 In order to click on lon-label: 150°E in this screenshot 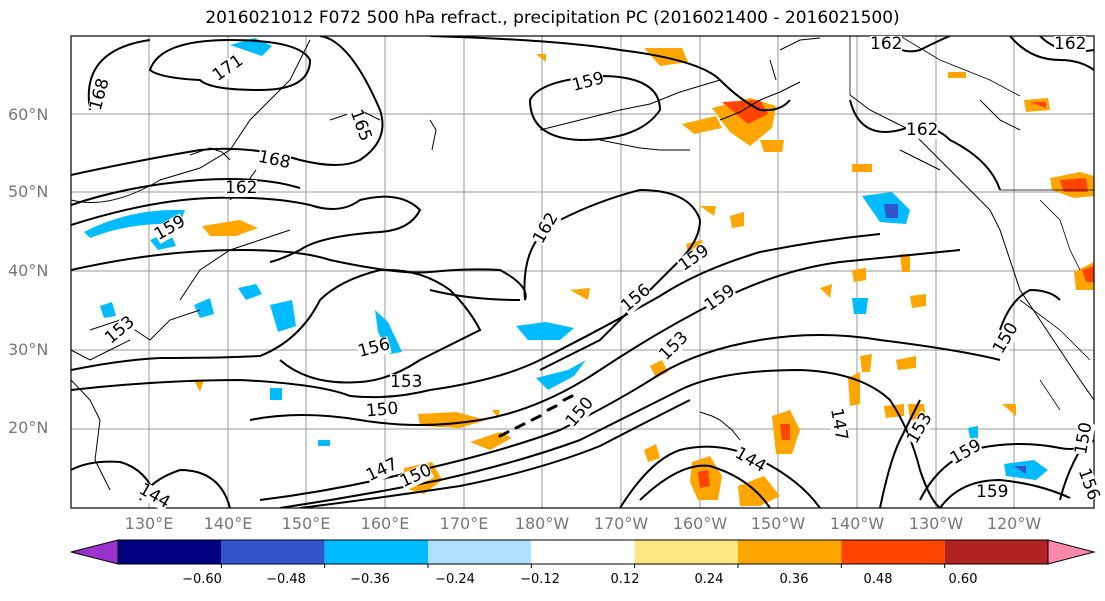, I will do `click(306, 523)`.